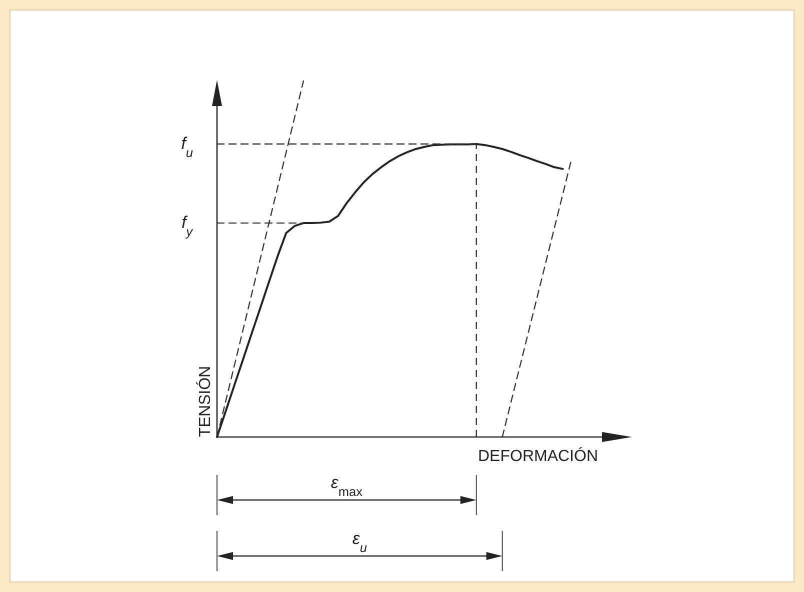 This screenshot has width=804, height=592. Describe the element at coordinates (187, 147) in the screenshot. I see `series-label: f$_{u}$` at that location.